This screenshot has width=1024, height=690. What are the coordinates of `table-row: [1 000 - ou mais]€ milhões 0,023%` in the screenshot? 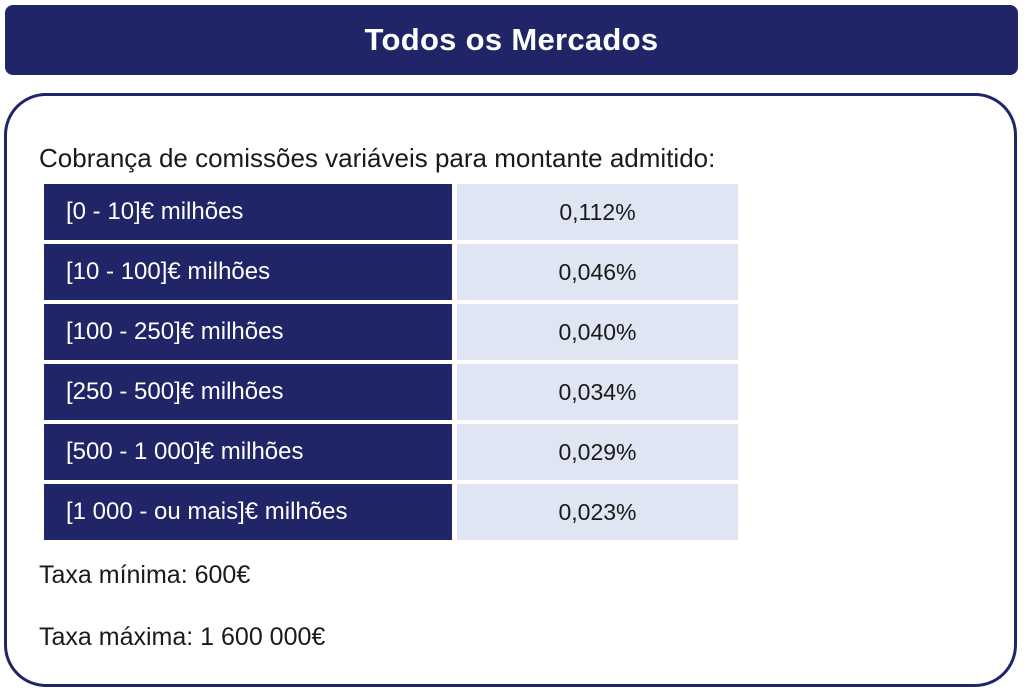 It's located at (391, 512).